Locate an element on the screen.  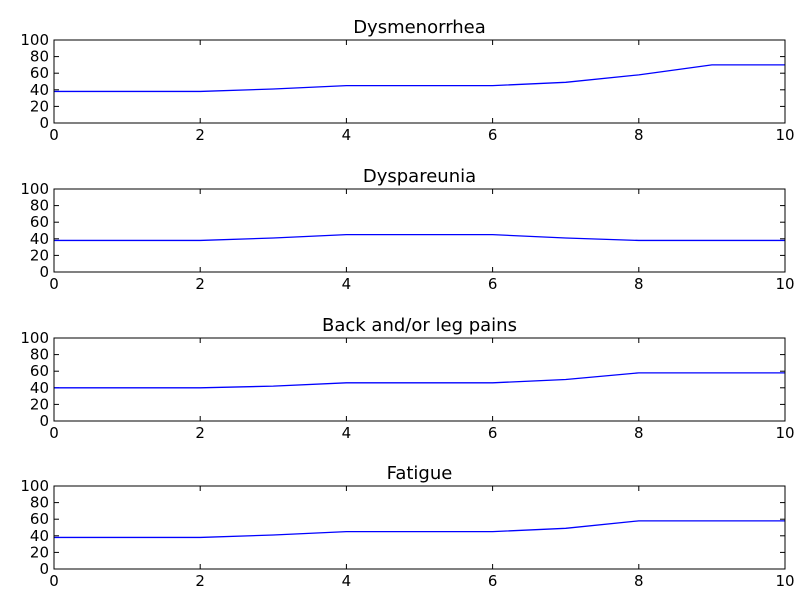
subplot-title: Fatigue is located at coordinates (420, 473).